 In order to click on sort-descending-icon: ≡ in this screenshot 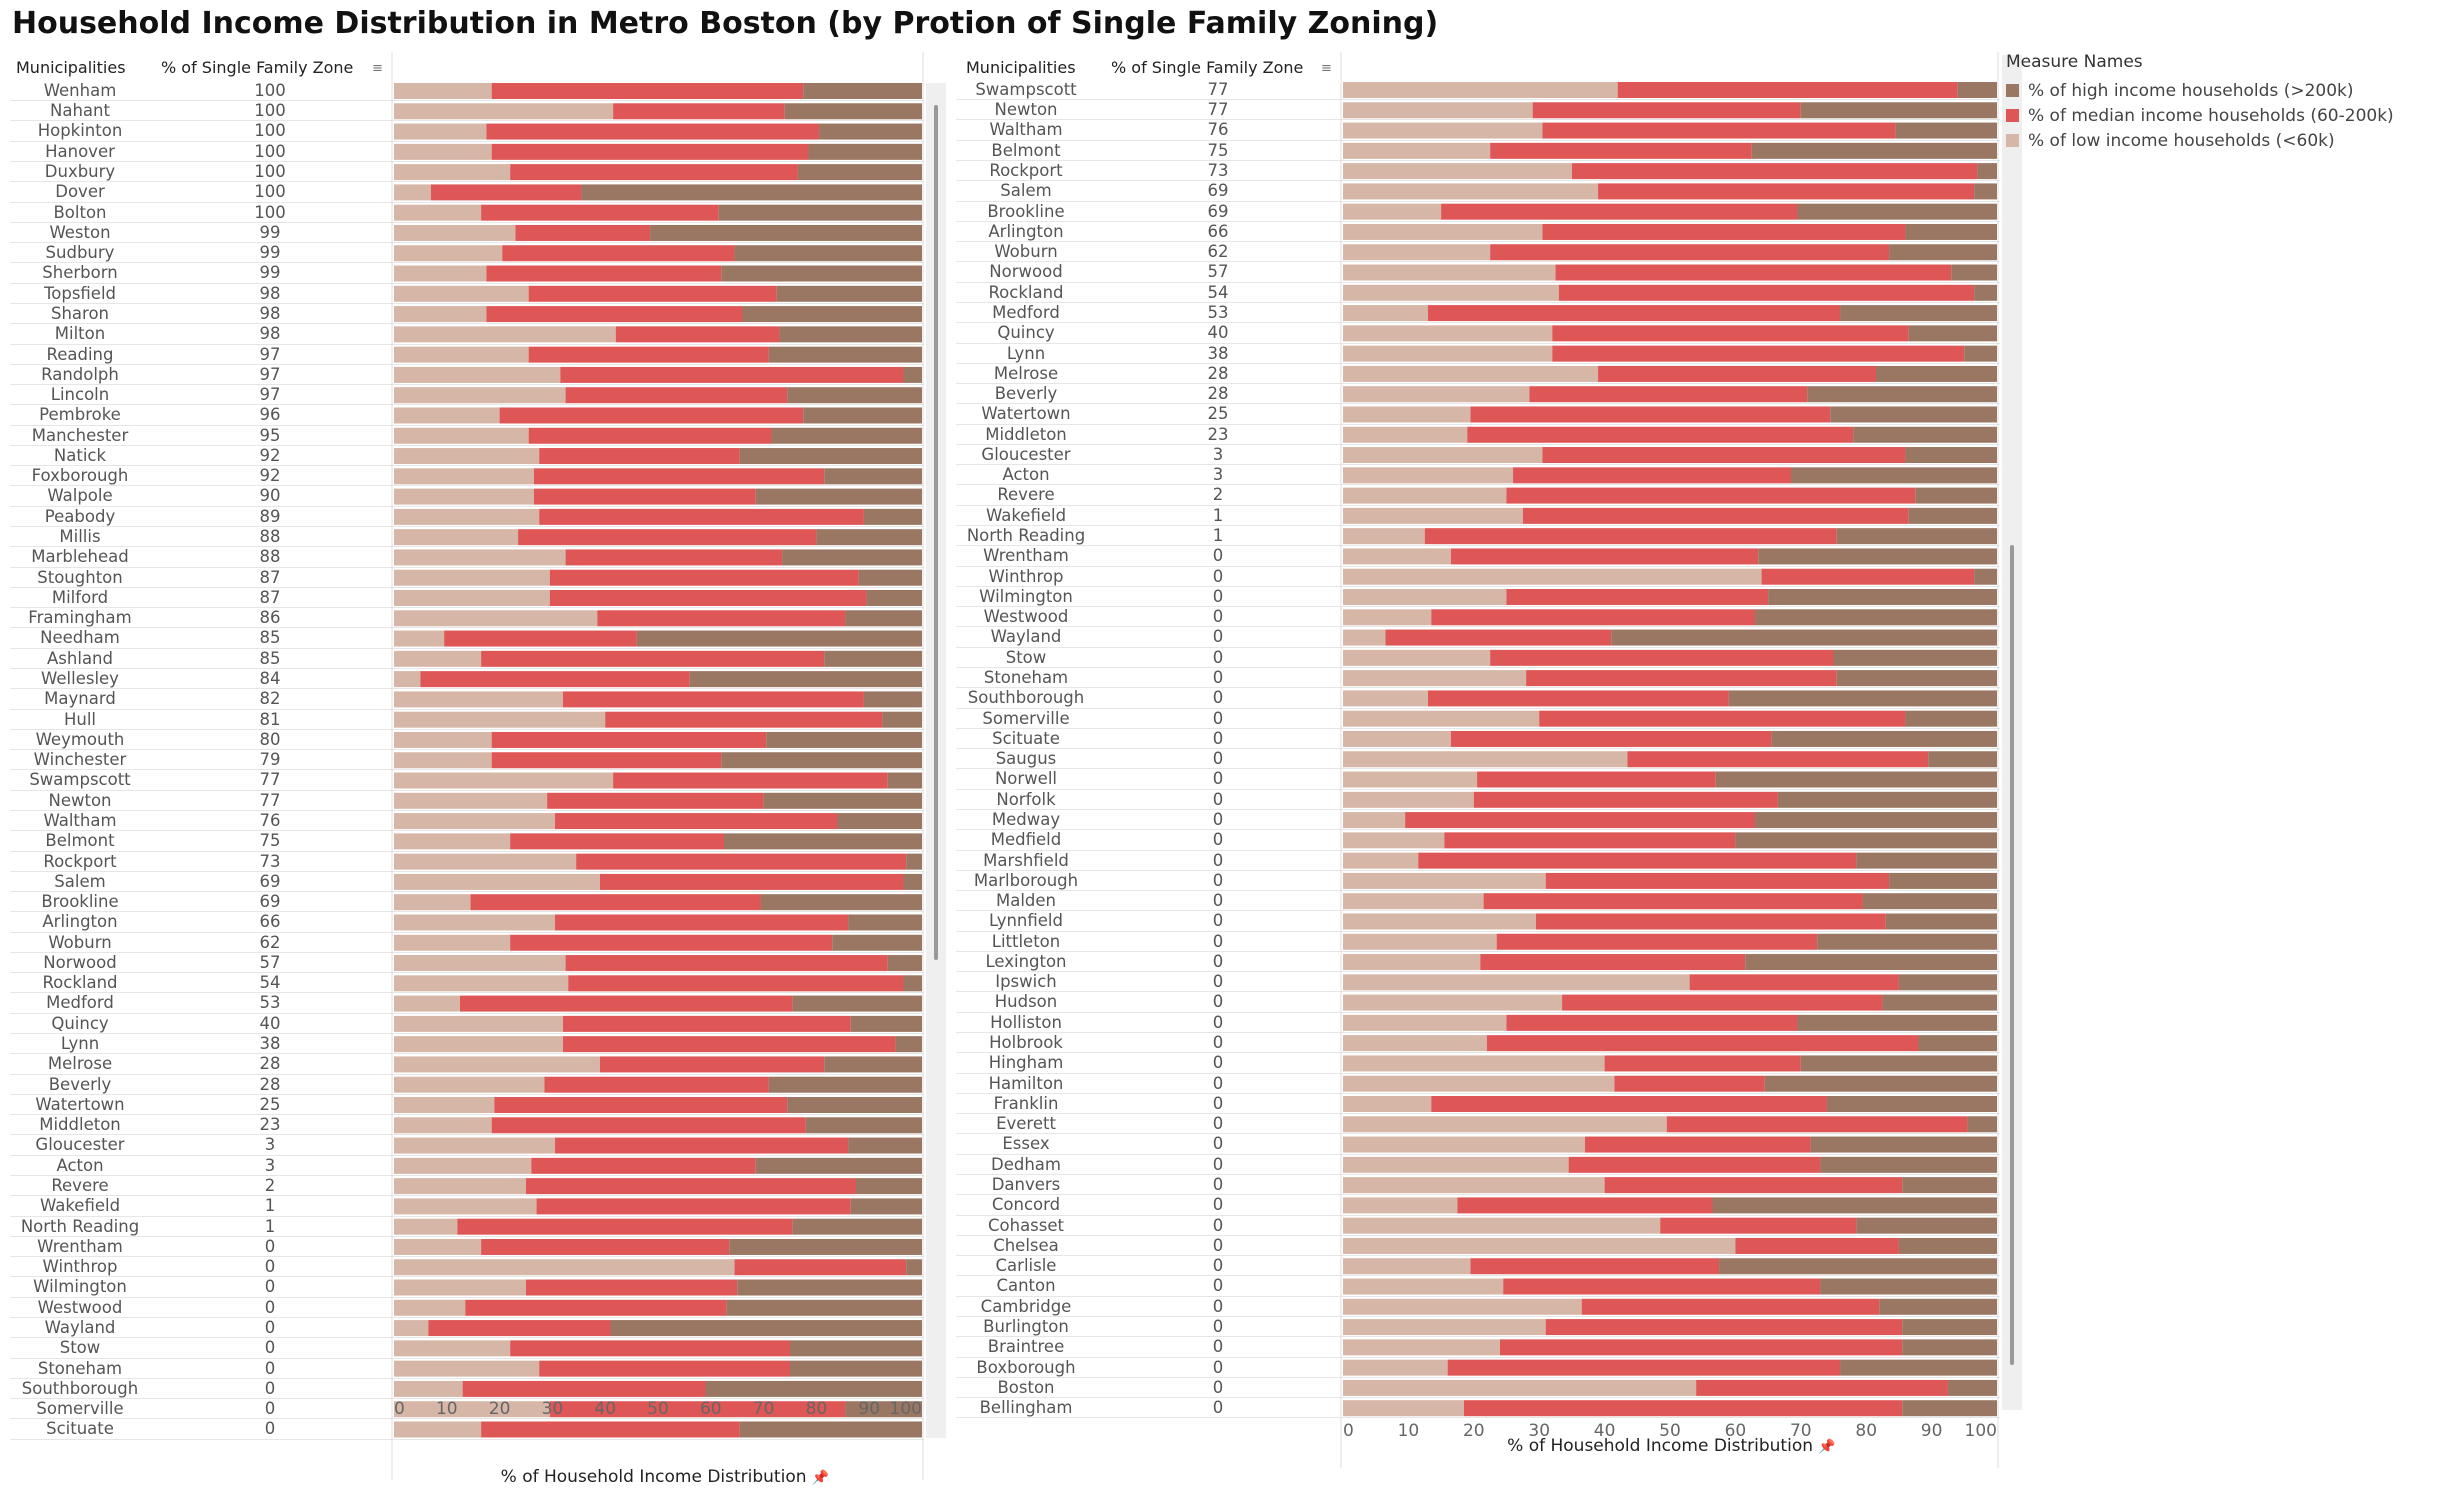, I will do `click(377, 68)`.